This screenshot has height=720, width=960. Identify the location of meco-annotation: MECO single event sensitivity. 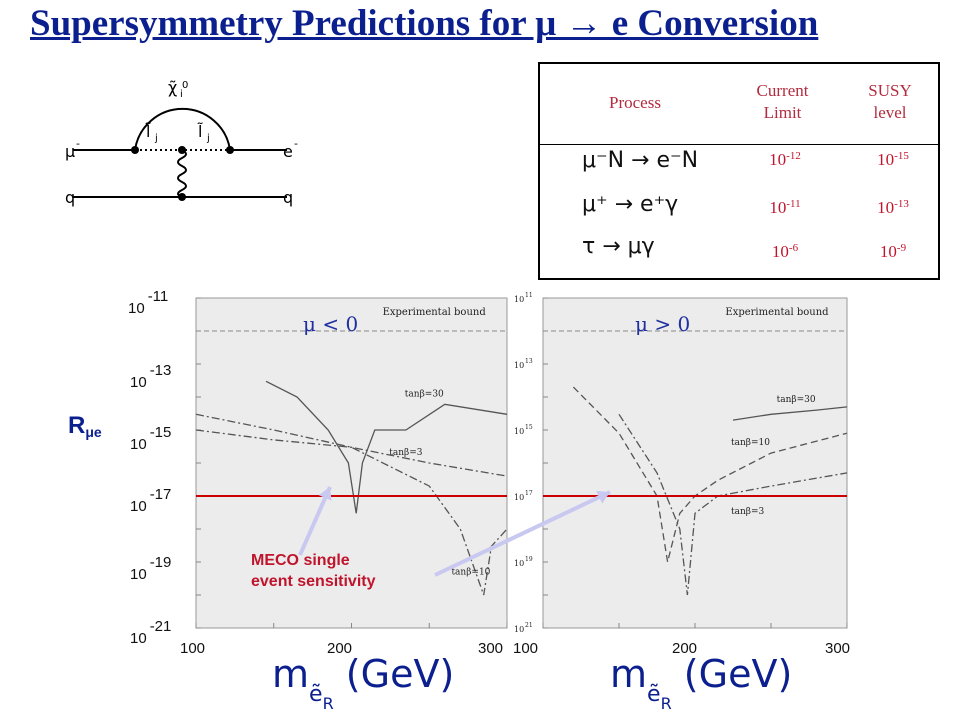
(313, 571).